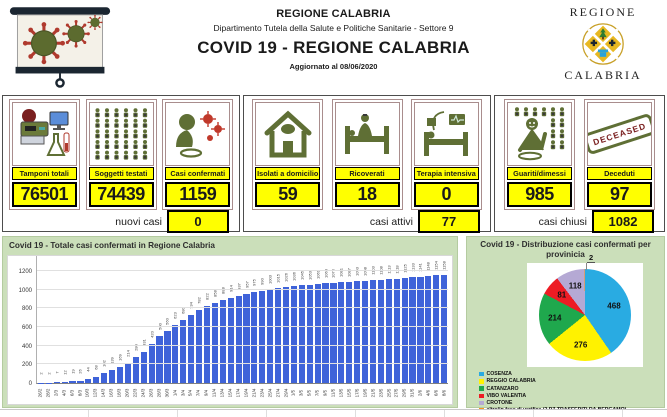  I want to click on stat-card-ricoverati: Ricoverati 18, so click(367, 154).